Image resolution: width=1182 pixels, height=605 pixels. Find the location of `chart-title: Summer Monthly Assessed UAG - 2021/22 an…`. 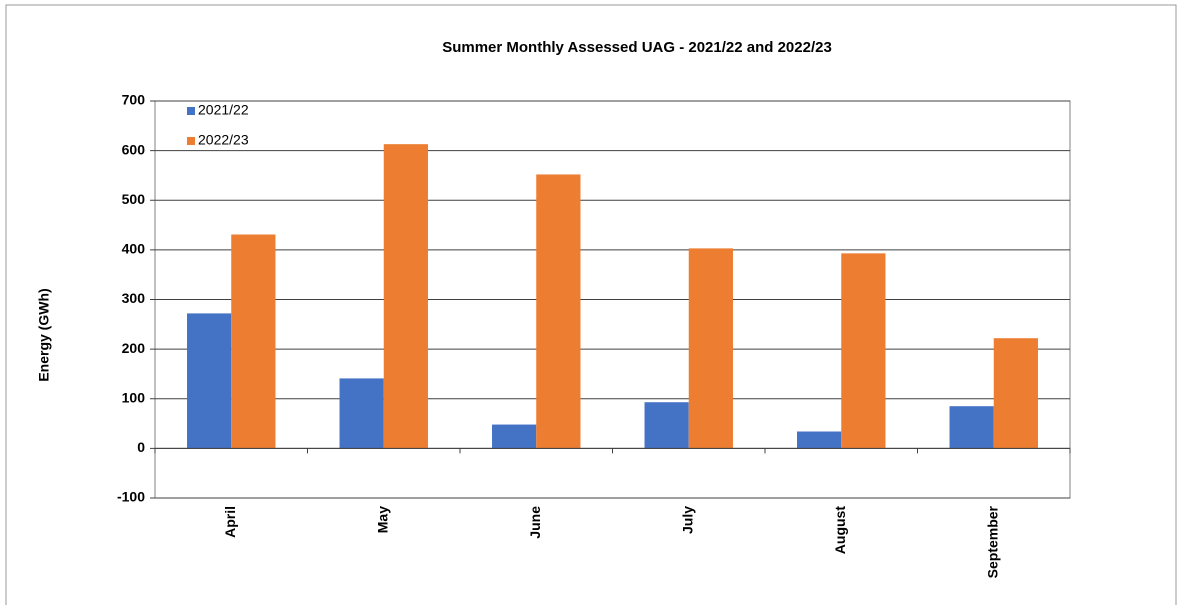

chart-title: Summer Monthly Assessed UAG - 2021/22 an… is located at coordinates (637, 47).